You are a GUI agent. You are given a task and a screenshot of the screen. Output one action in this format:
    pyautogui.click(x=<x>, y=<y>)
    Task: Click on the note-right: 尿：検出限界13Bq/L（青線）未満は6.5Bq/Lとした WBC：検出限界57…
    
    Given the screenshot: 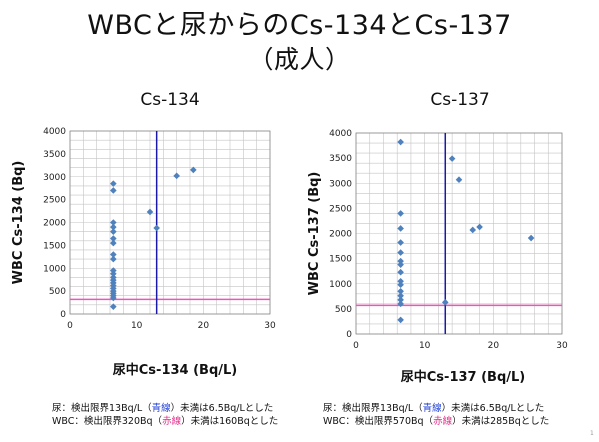 What is the action you would take?
    pyautogui.click(x=436, y=415)
    